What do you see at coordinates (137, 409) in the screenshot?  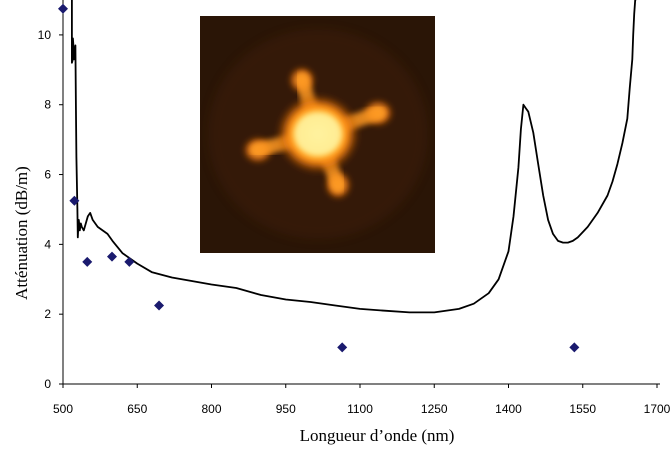 I see `x-tick-label: 650` at bounding box center [137, 409].